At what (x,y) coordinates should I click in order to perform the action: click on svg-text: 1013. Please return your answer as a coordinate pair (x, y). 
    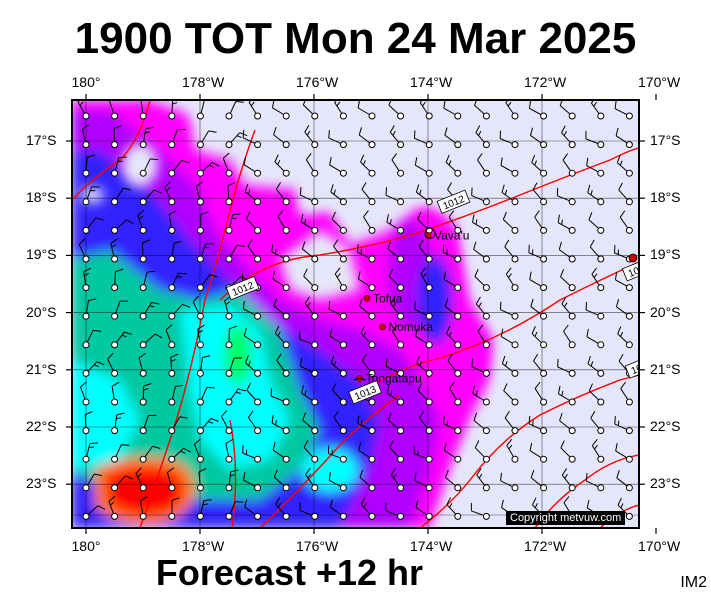
    Looking at the image, I should click on (642, 367).